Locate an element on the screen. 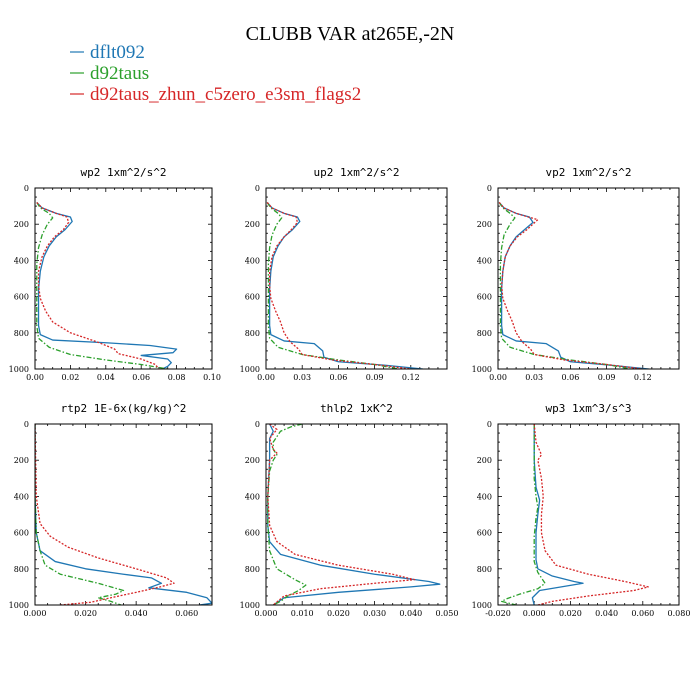  x-tick-label: 0.10 is located at coordinates (212, 377).